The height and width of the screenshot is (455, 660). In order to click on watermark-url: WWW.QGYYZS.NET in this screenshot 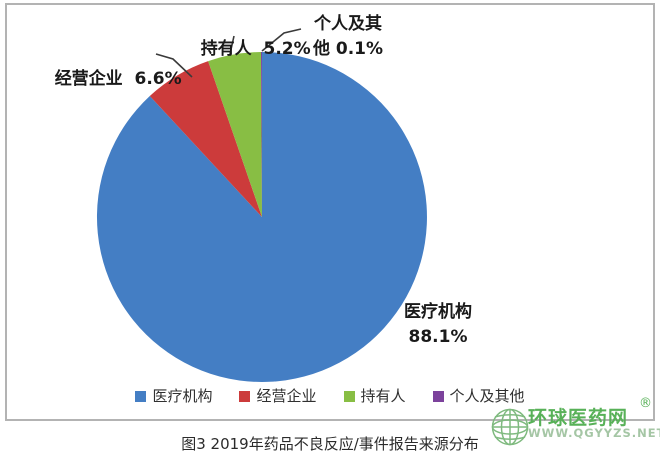, I will do `click(594, 433)`.